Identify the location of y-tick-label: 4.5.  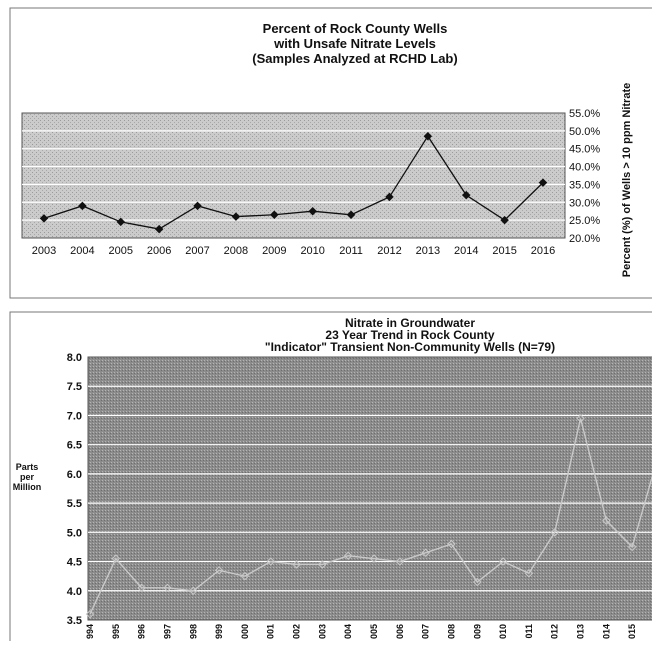
(74, 563).